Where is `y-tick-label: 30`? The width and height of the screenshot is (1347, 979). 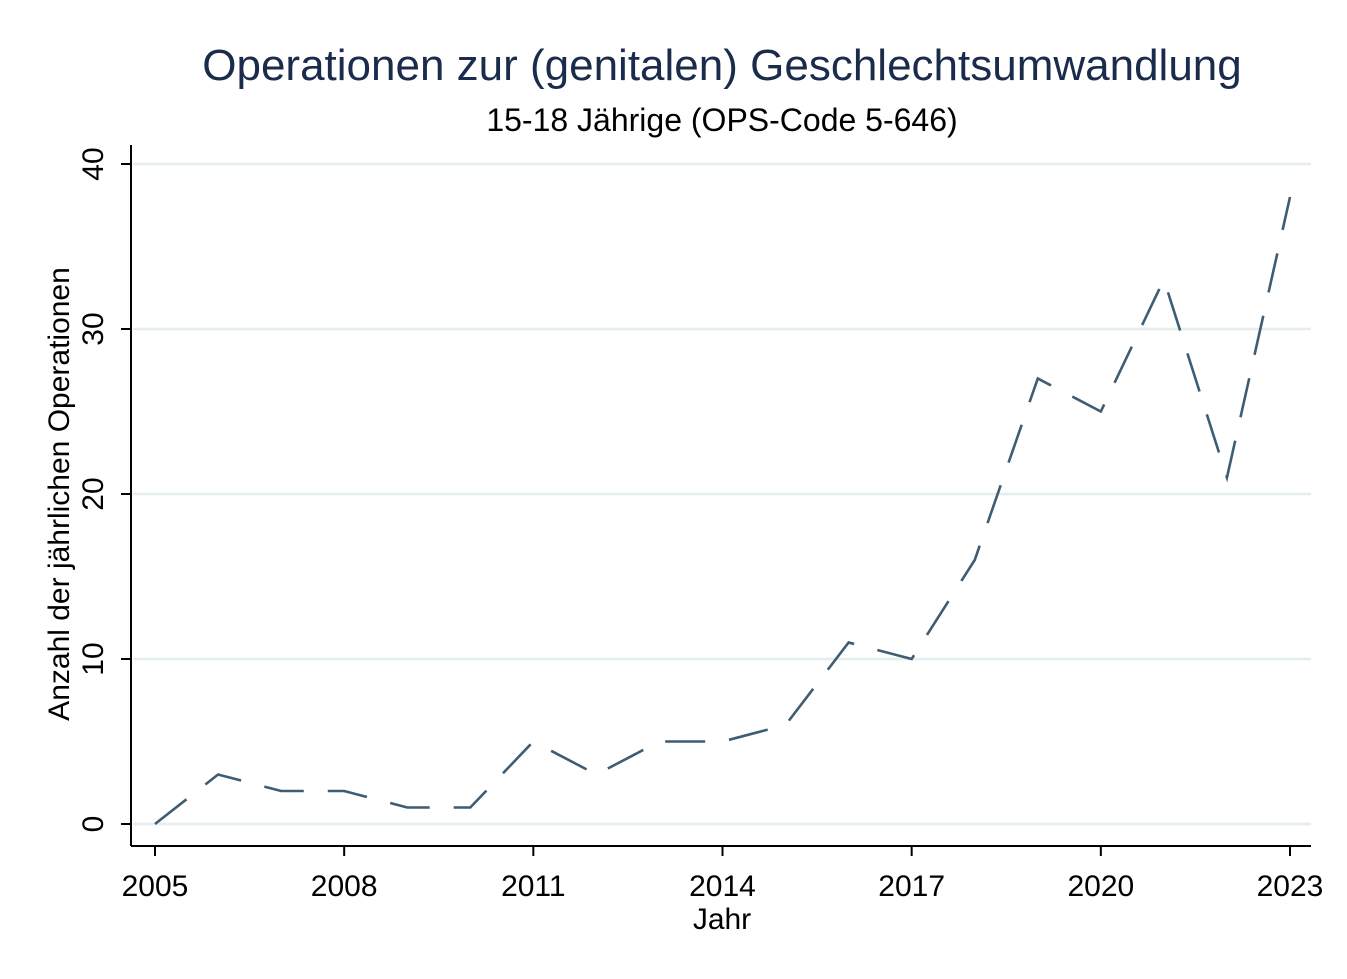
y-tick-label: 30 is located at coordinates (93, 328).